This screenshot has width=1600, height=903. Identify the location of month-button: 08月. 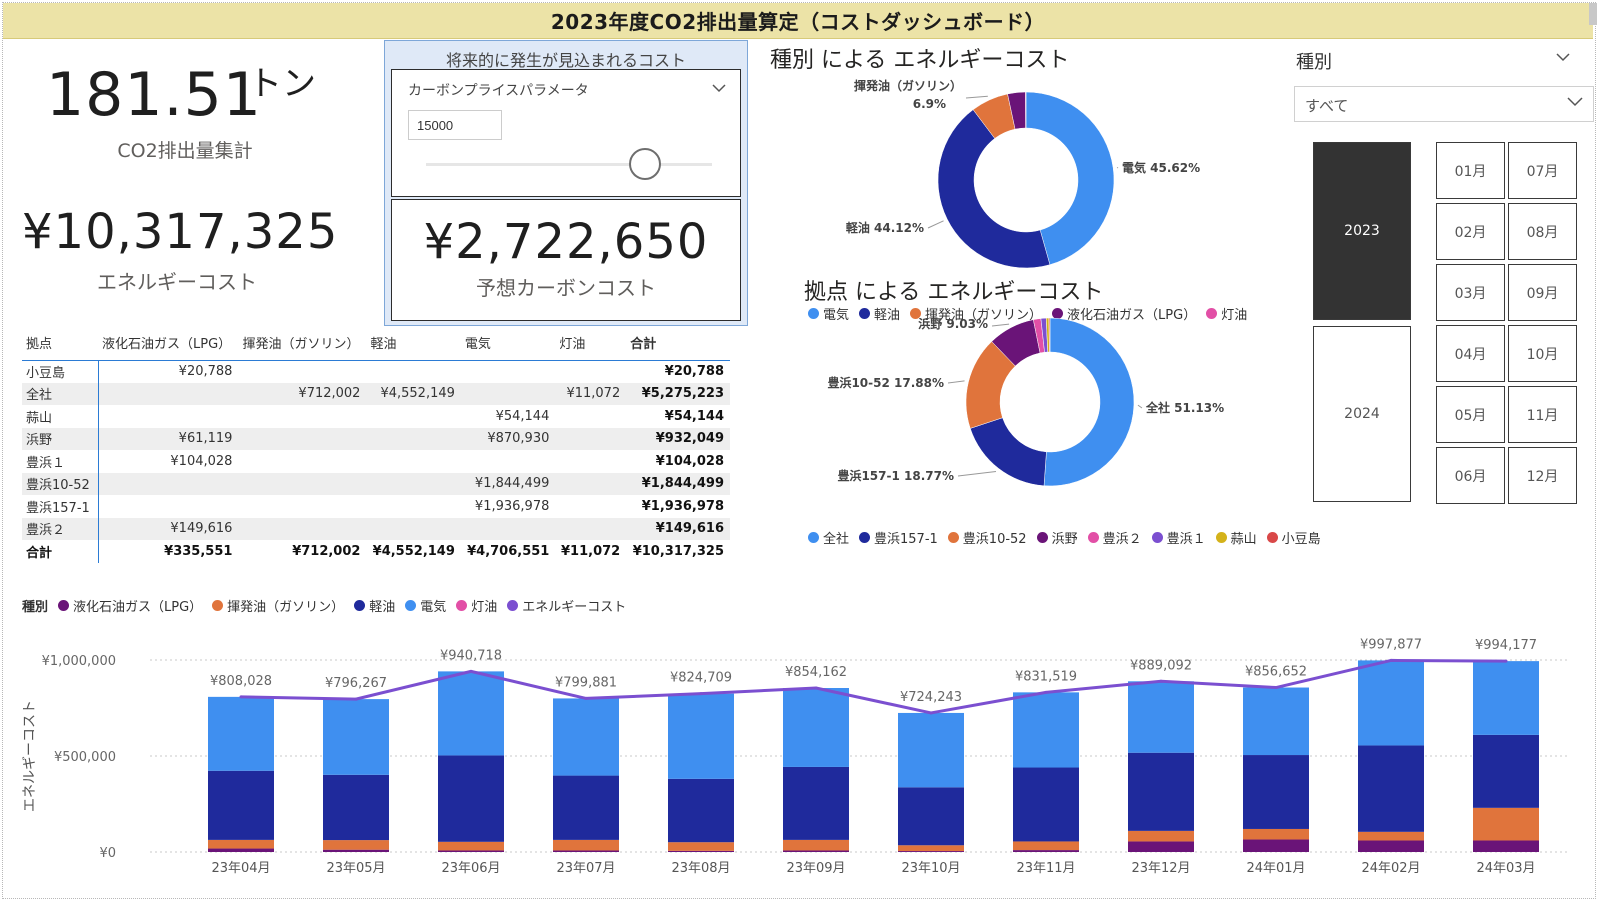
(1542, 231).